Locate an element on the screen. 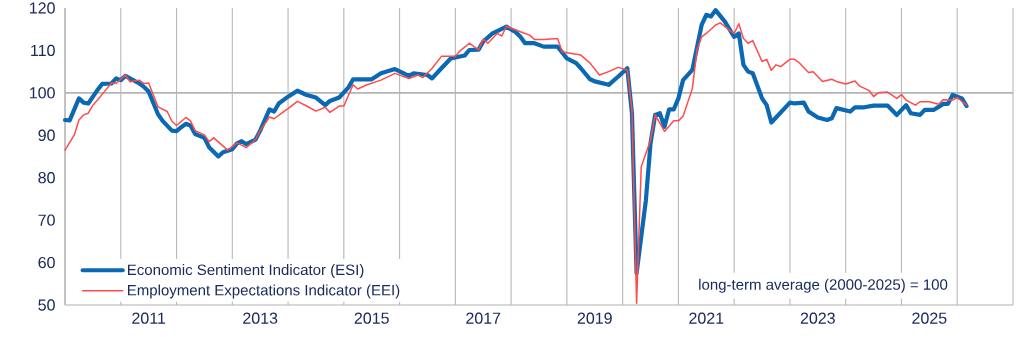  y-tick-label: 50 is located at coordinates (46, 305).